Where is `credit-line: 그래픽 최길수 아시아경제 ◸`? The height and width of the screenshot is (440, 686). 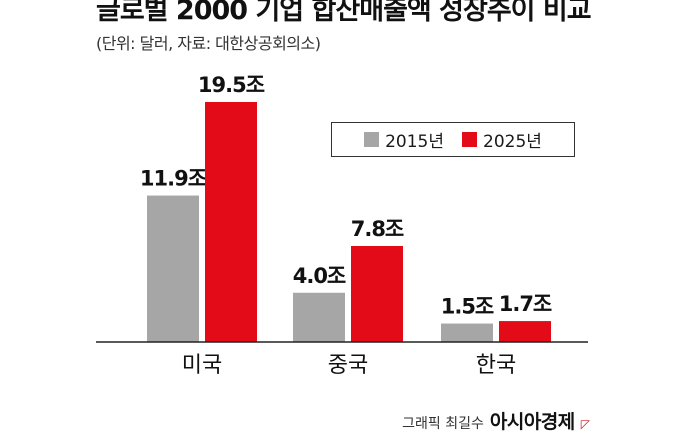 credit-line: 그래픽 최길수 아시아경제 ◸ is located at coordinates (496, 420).